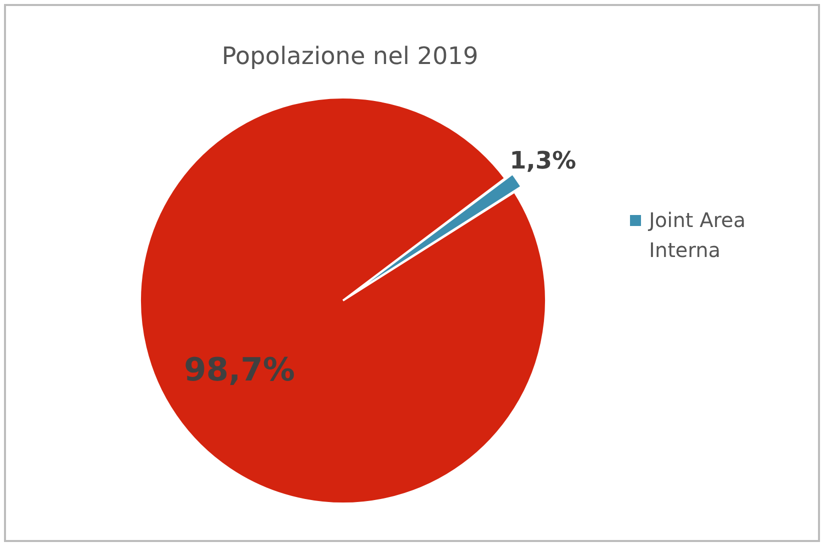 The image size is (826, 546). Describe the element at coordinates (698, 235) in the screenshot. I see `legend-label: Joint Area Interna` at that location.